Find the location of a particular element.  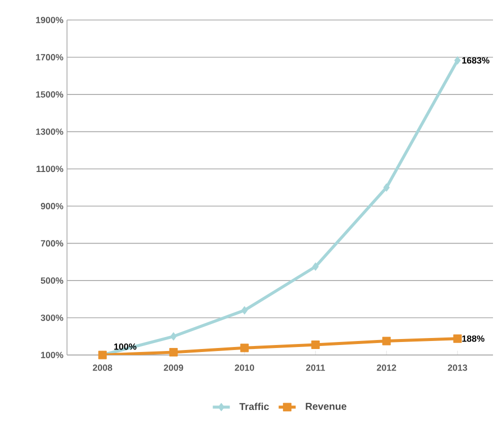

y-tick-label: 1300% is located at coordinates (50, 131).